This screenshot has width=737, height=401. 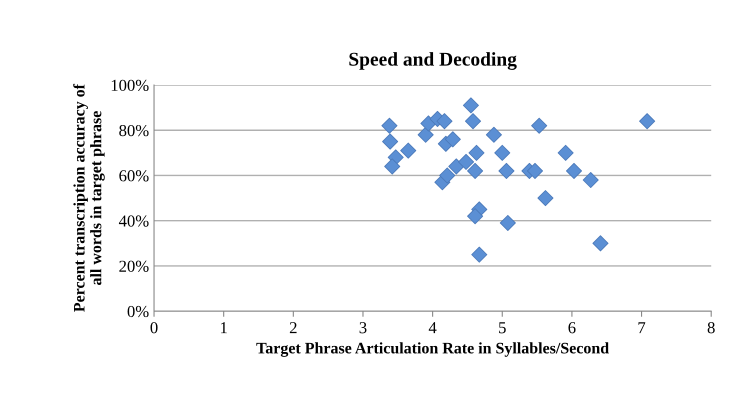 I want to click on x-tick-label: 5, so click(x=502, y=328).